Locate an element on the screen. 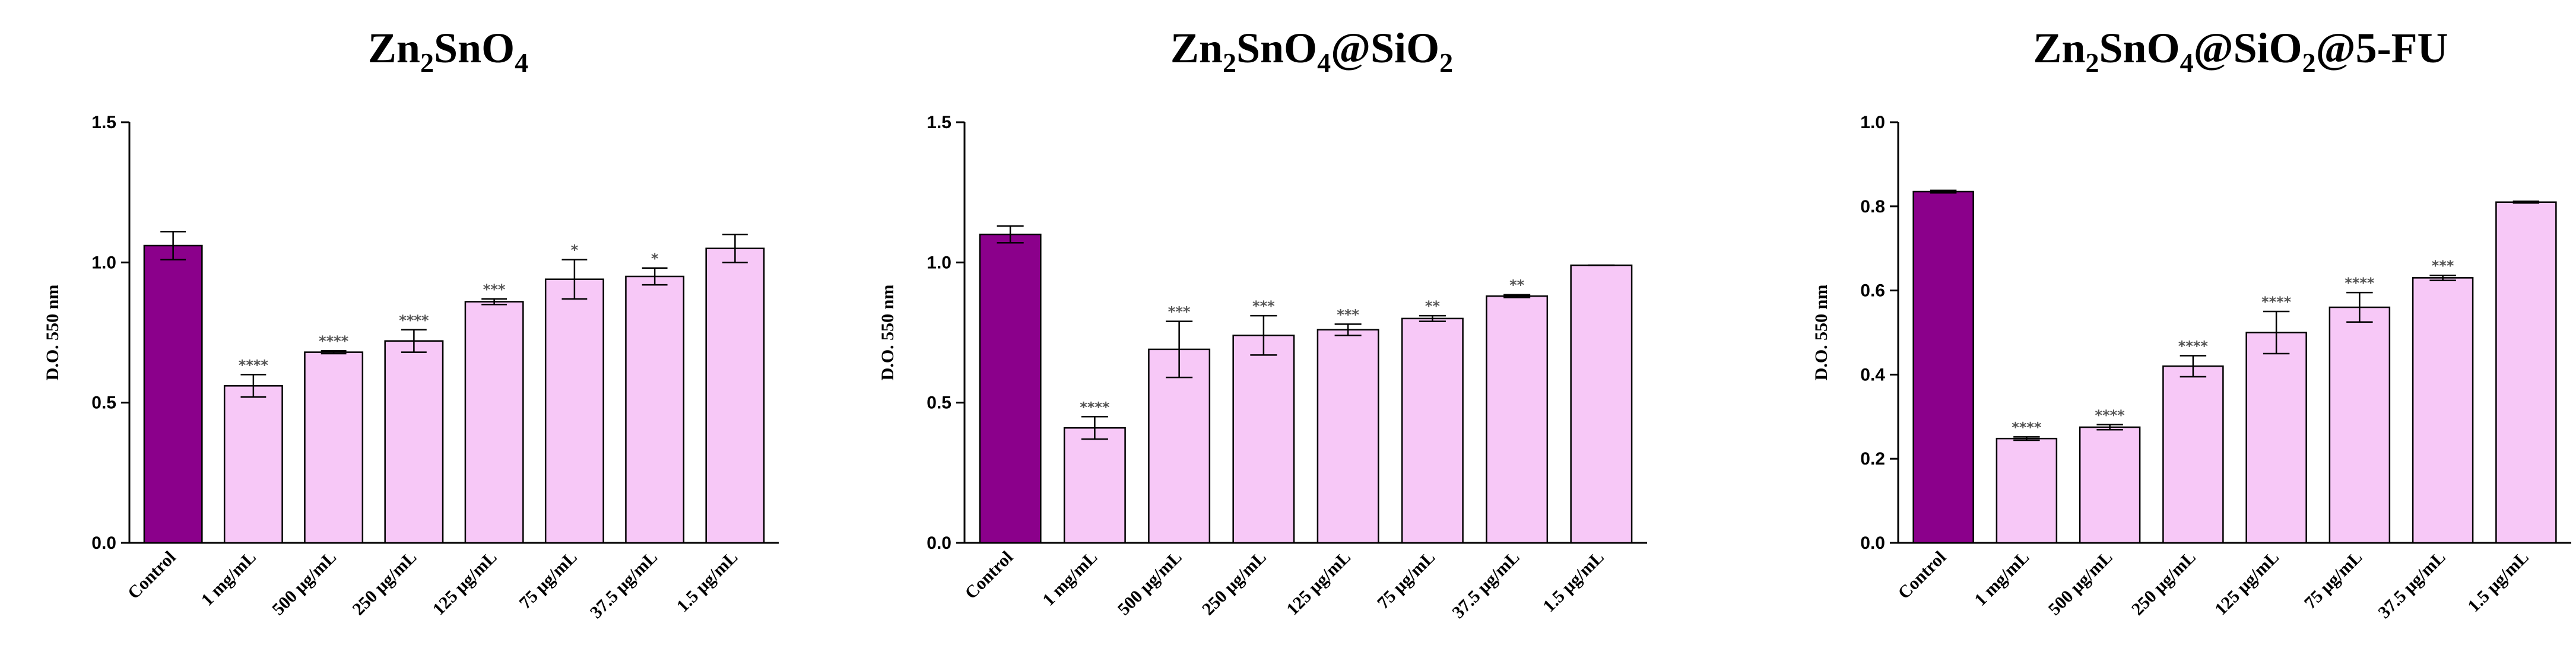 This screenshot has width=2576, height=655. y-tick-label: 0.4 is located at coordinates (1872, 374).